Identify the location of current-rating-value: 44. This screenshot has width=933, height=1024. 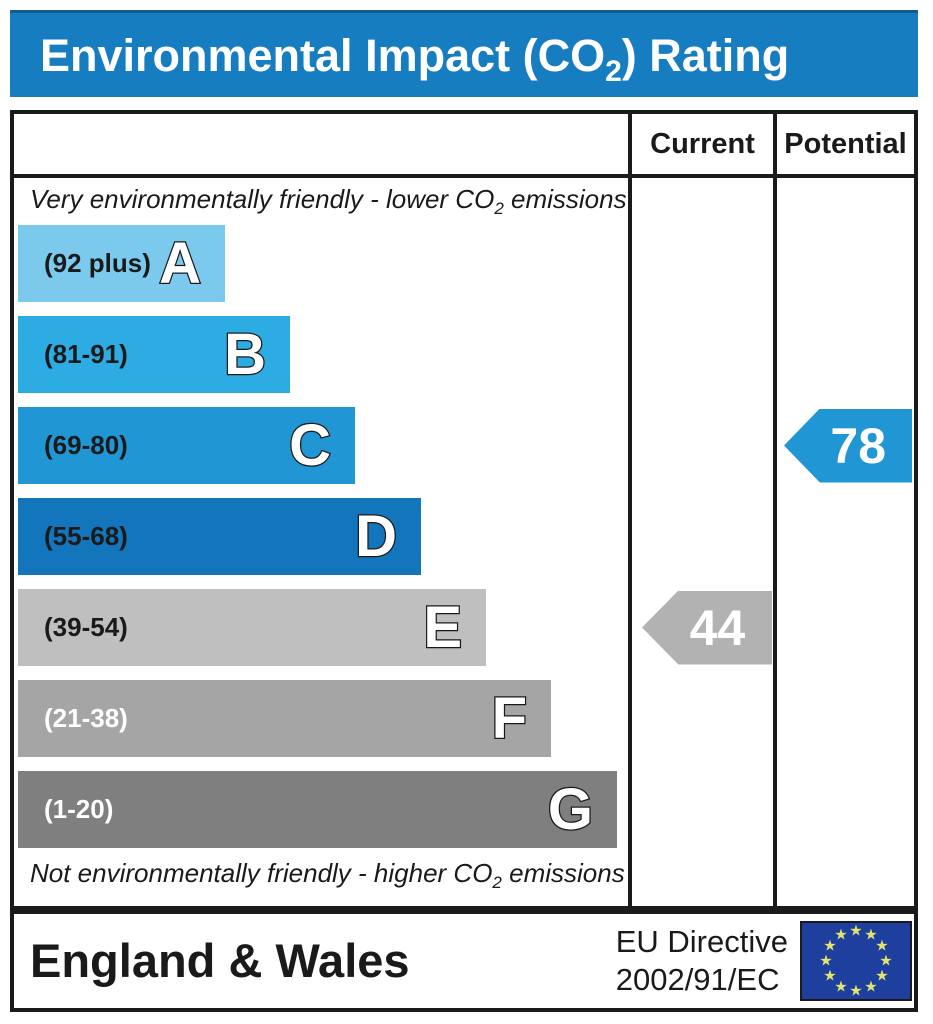
(717, 627).